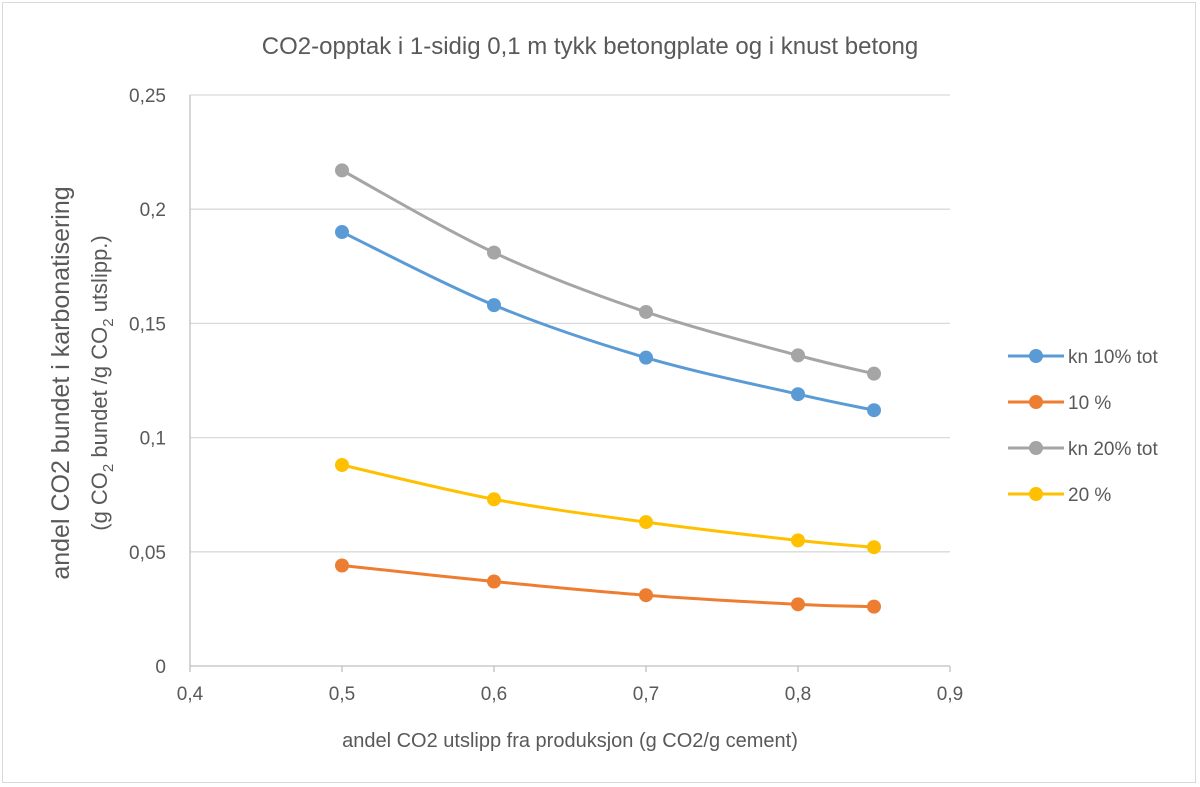  Describe the element at coordinates (342, 694) in the screenshot. I see `x-tick-label: 0,5` at that location.